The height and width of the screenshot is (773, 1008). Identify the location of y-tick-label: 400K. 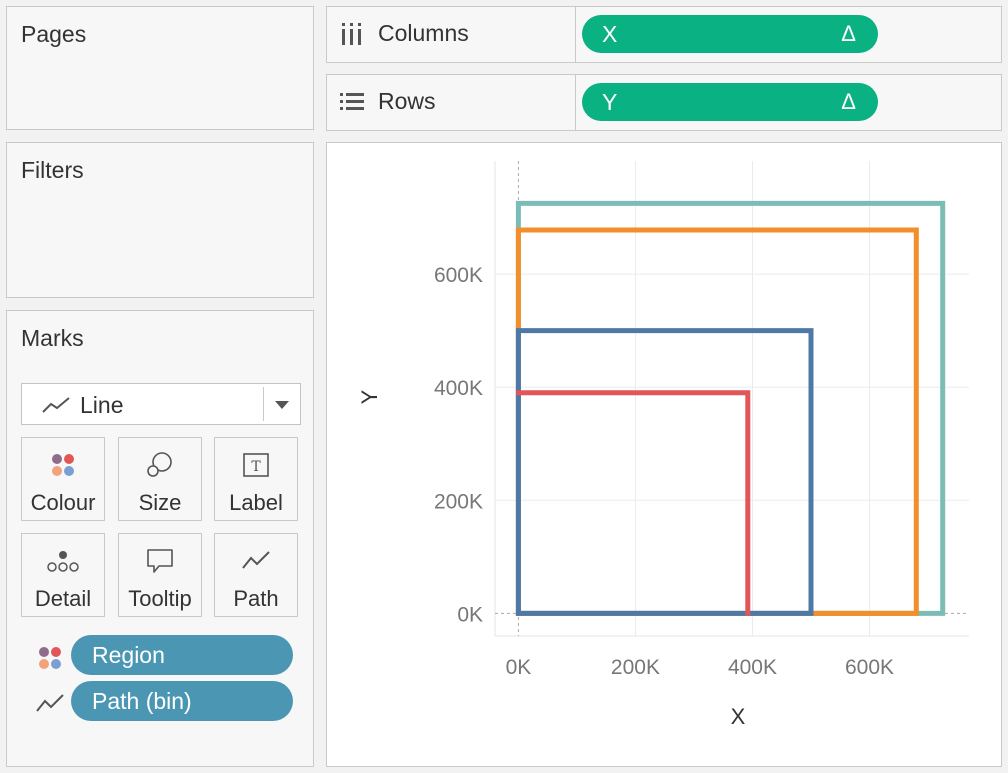
(458, 388).